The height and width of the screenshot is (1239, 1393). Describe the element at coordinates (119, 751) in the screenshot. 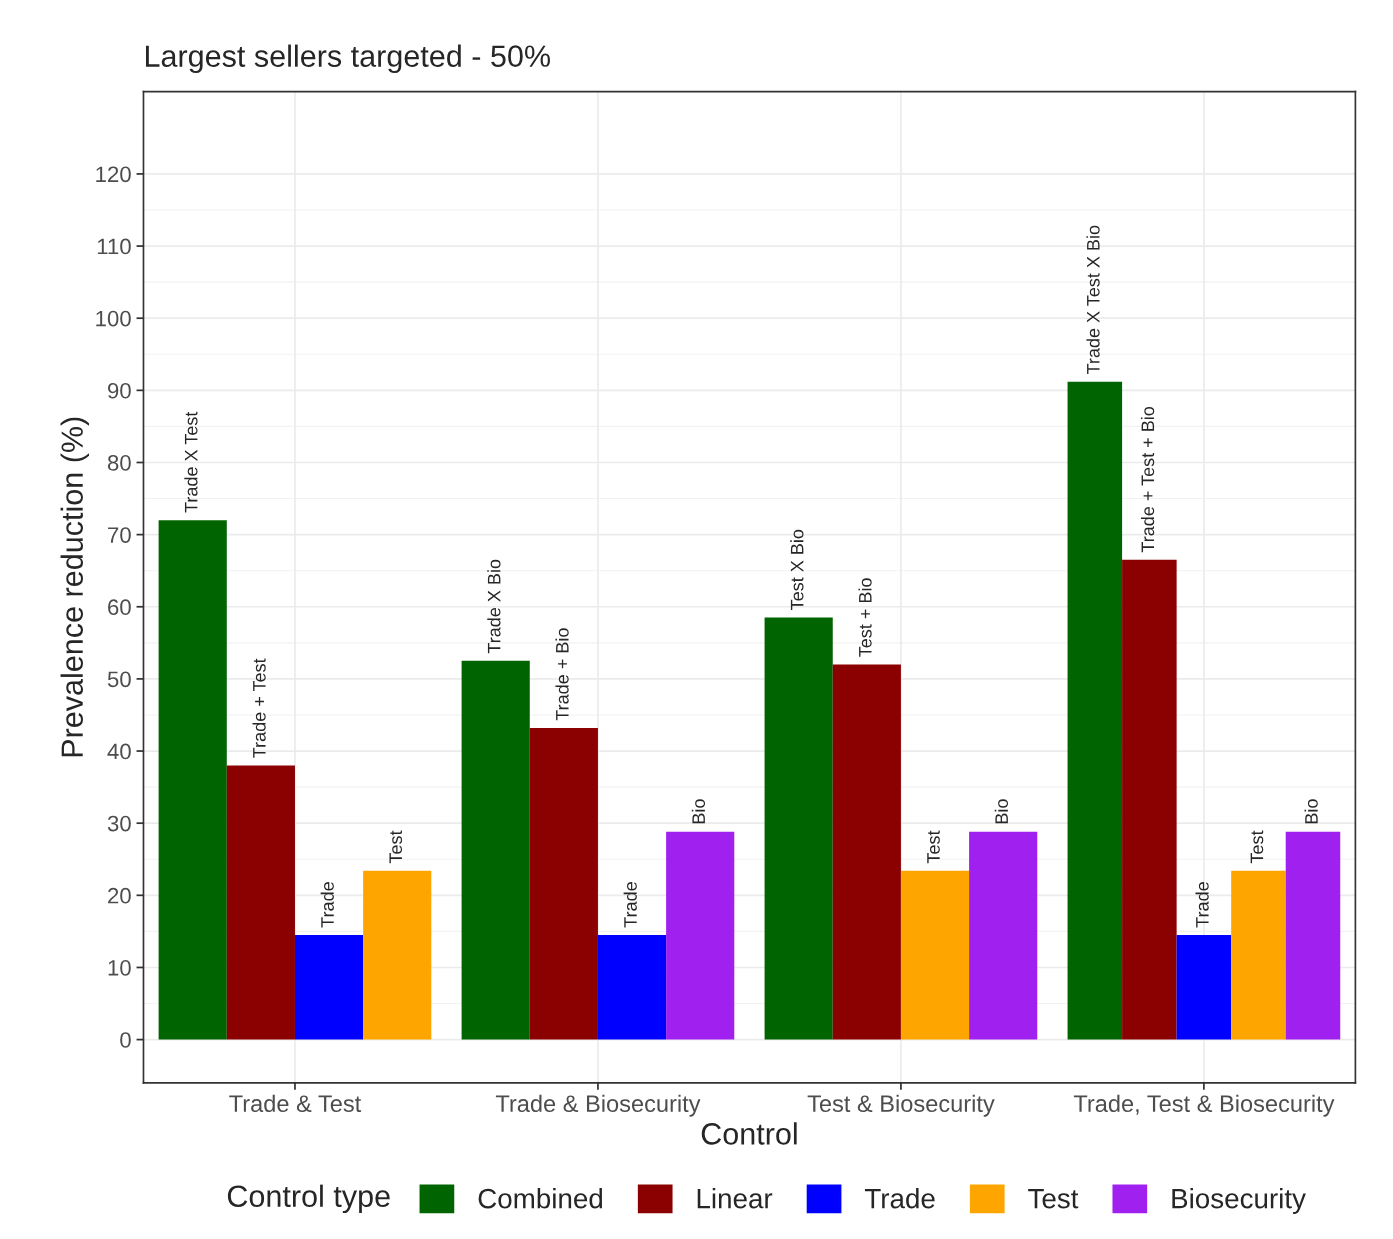

I see `y-tick-label: 40` at that location.